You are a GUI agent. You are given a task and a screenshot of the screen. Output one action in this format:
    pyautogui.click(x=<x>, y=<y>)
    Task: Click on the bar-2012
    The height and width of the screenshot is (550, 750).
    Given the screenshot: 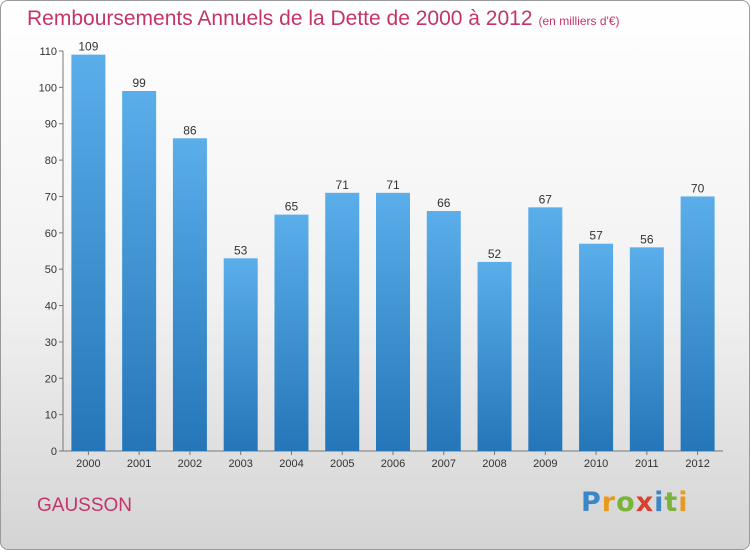 What is the action you would take?
    pyautogui.click(x=697, y=323)
    